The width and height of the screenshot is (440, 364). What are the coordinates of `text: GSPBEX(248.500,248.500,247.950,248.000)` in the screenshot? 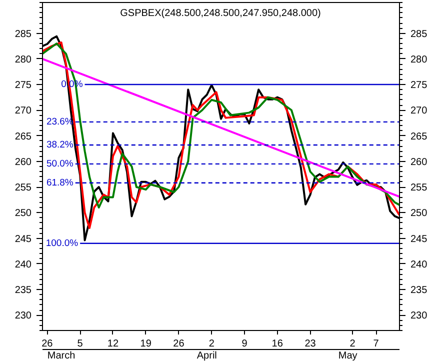 It's located at (220, 13).